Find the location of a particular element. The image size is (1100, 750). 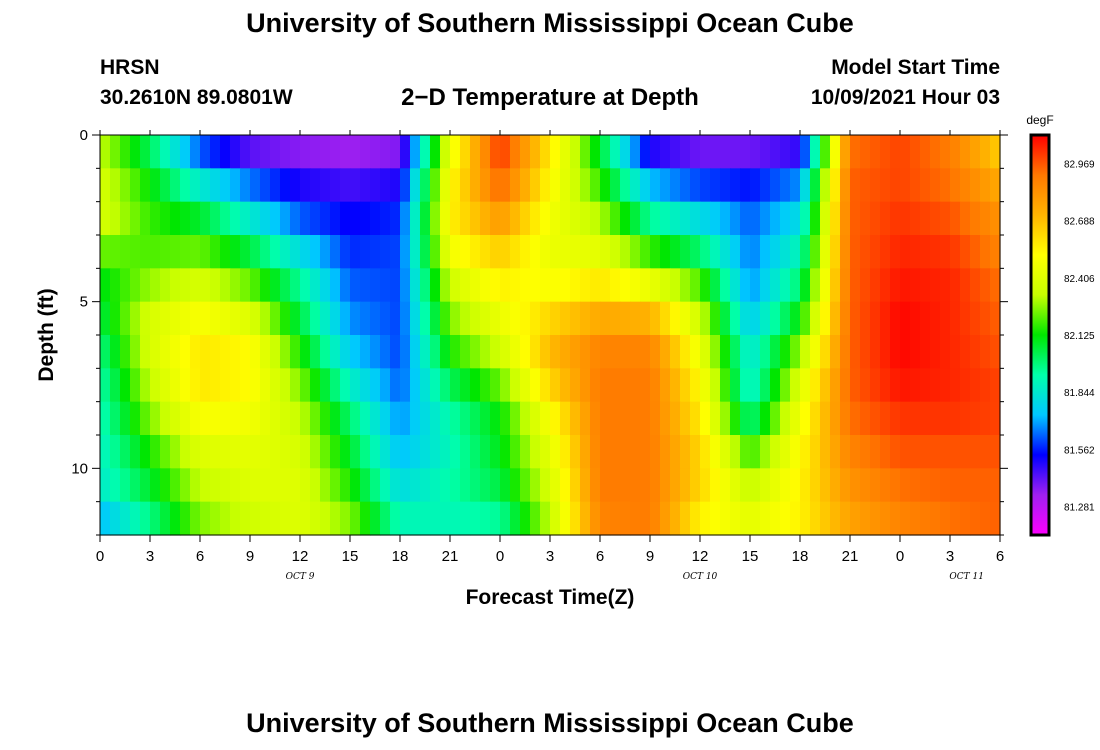

x-tick-label: 9 is located at coordinates (250, 556).